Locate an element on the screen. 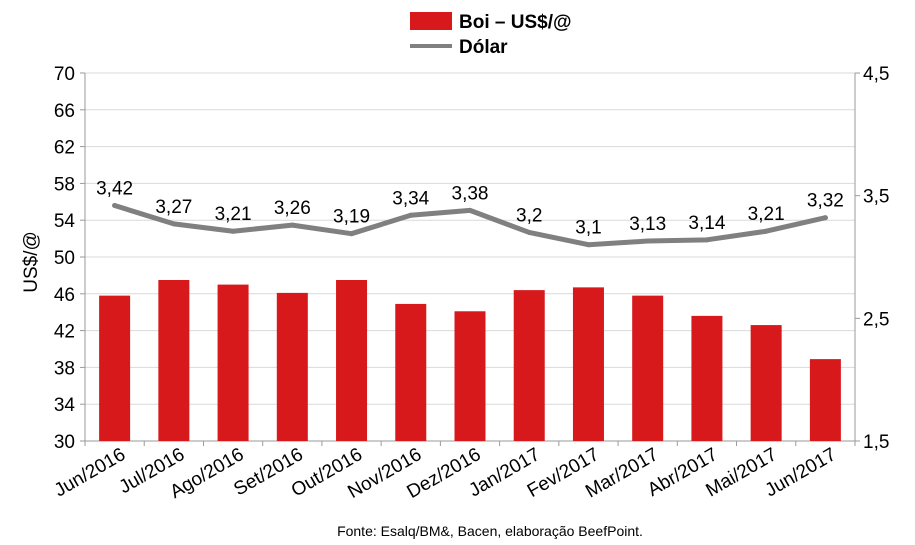 The width and height of the screenshot is (915, 545). y-tick-label: 50 is located at coordinates (64, 258).